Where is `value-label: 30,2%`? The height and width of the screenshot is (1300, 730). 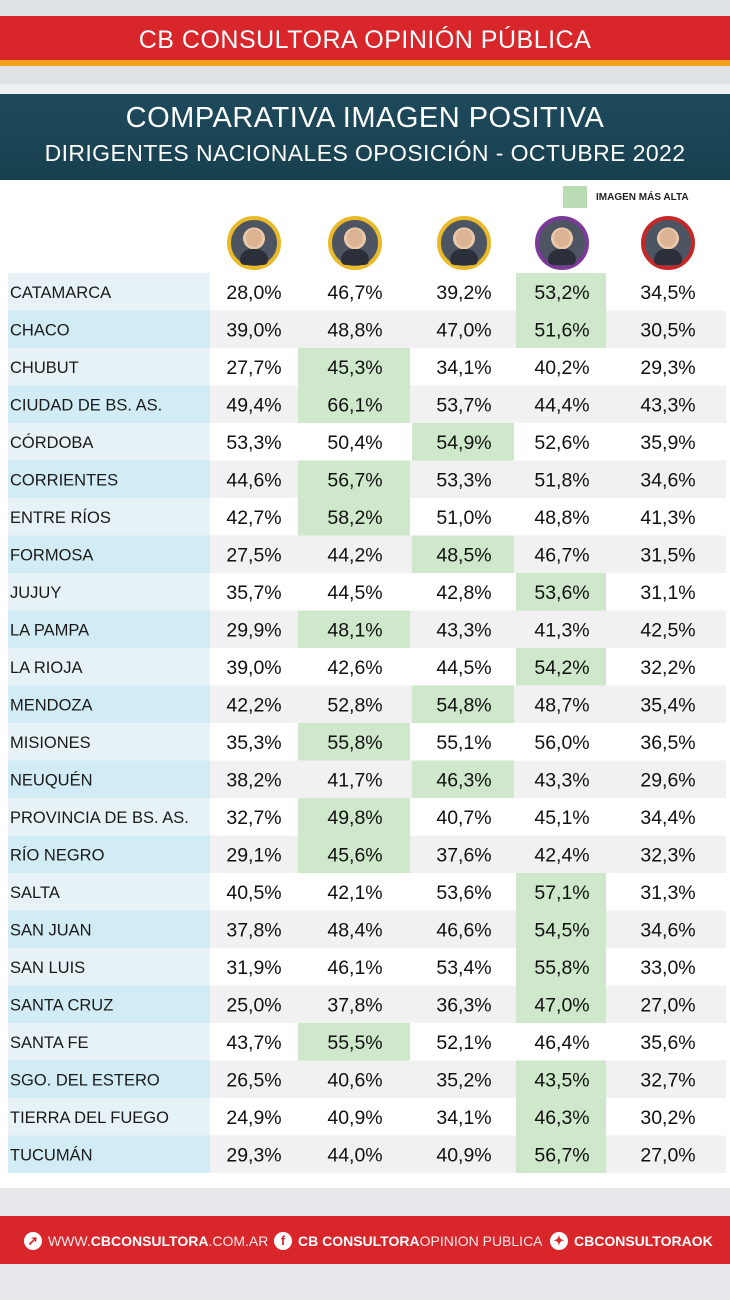 value-label: 30,2% is located at coordinates (667, 1118).